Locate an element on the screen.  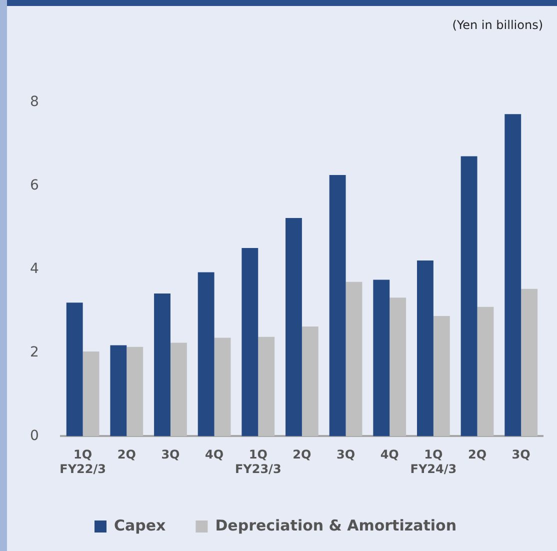
text: (Yen in billions) is located at coordinates (497, 25).